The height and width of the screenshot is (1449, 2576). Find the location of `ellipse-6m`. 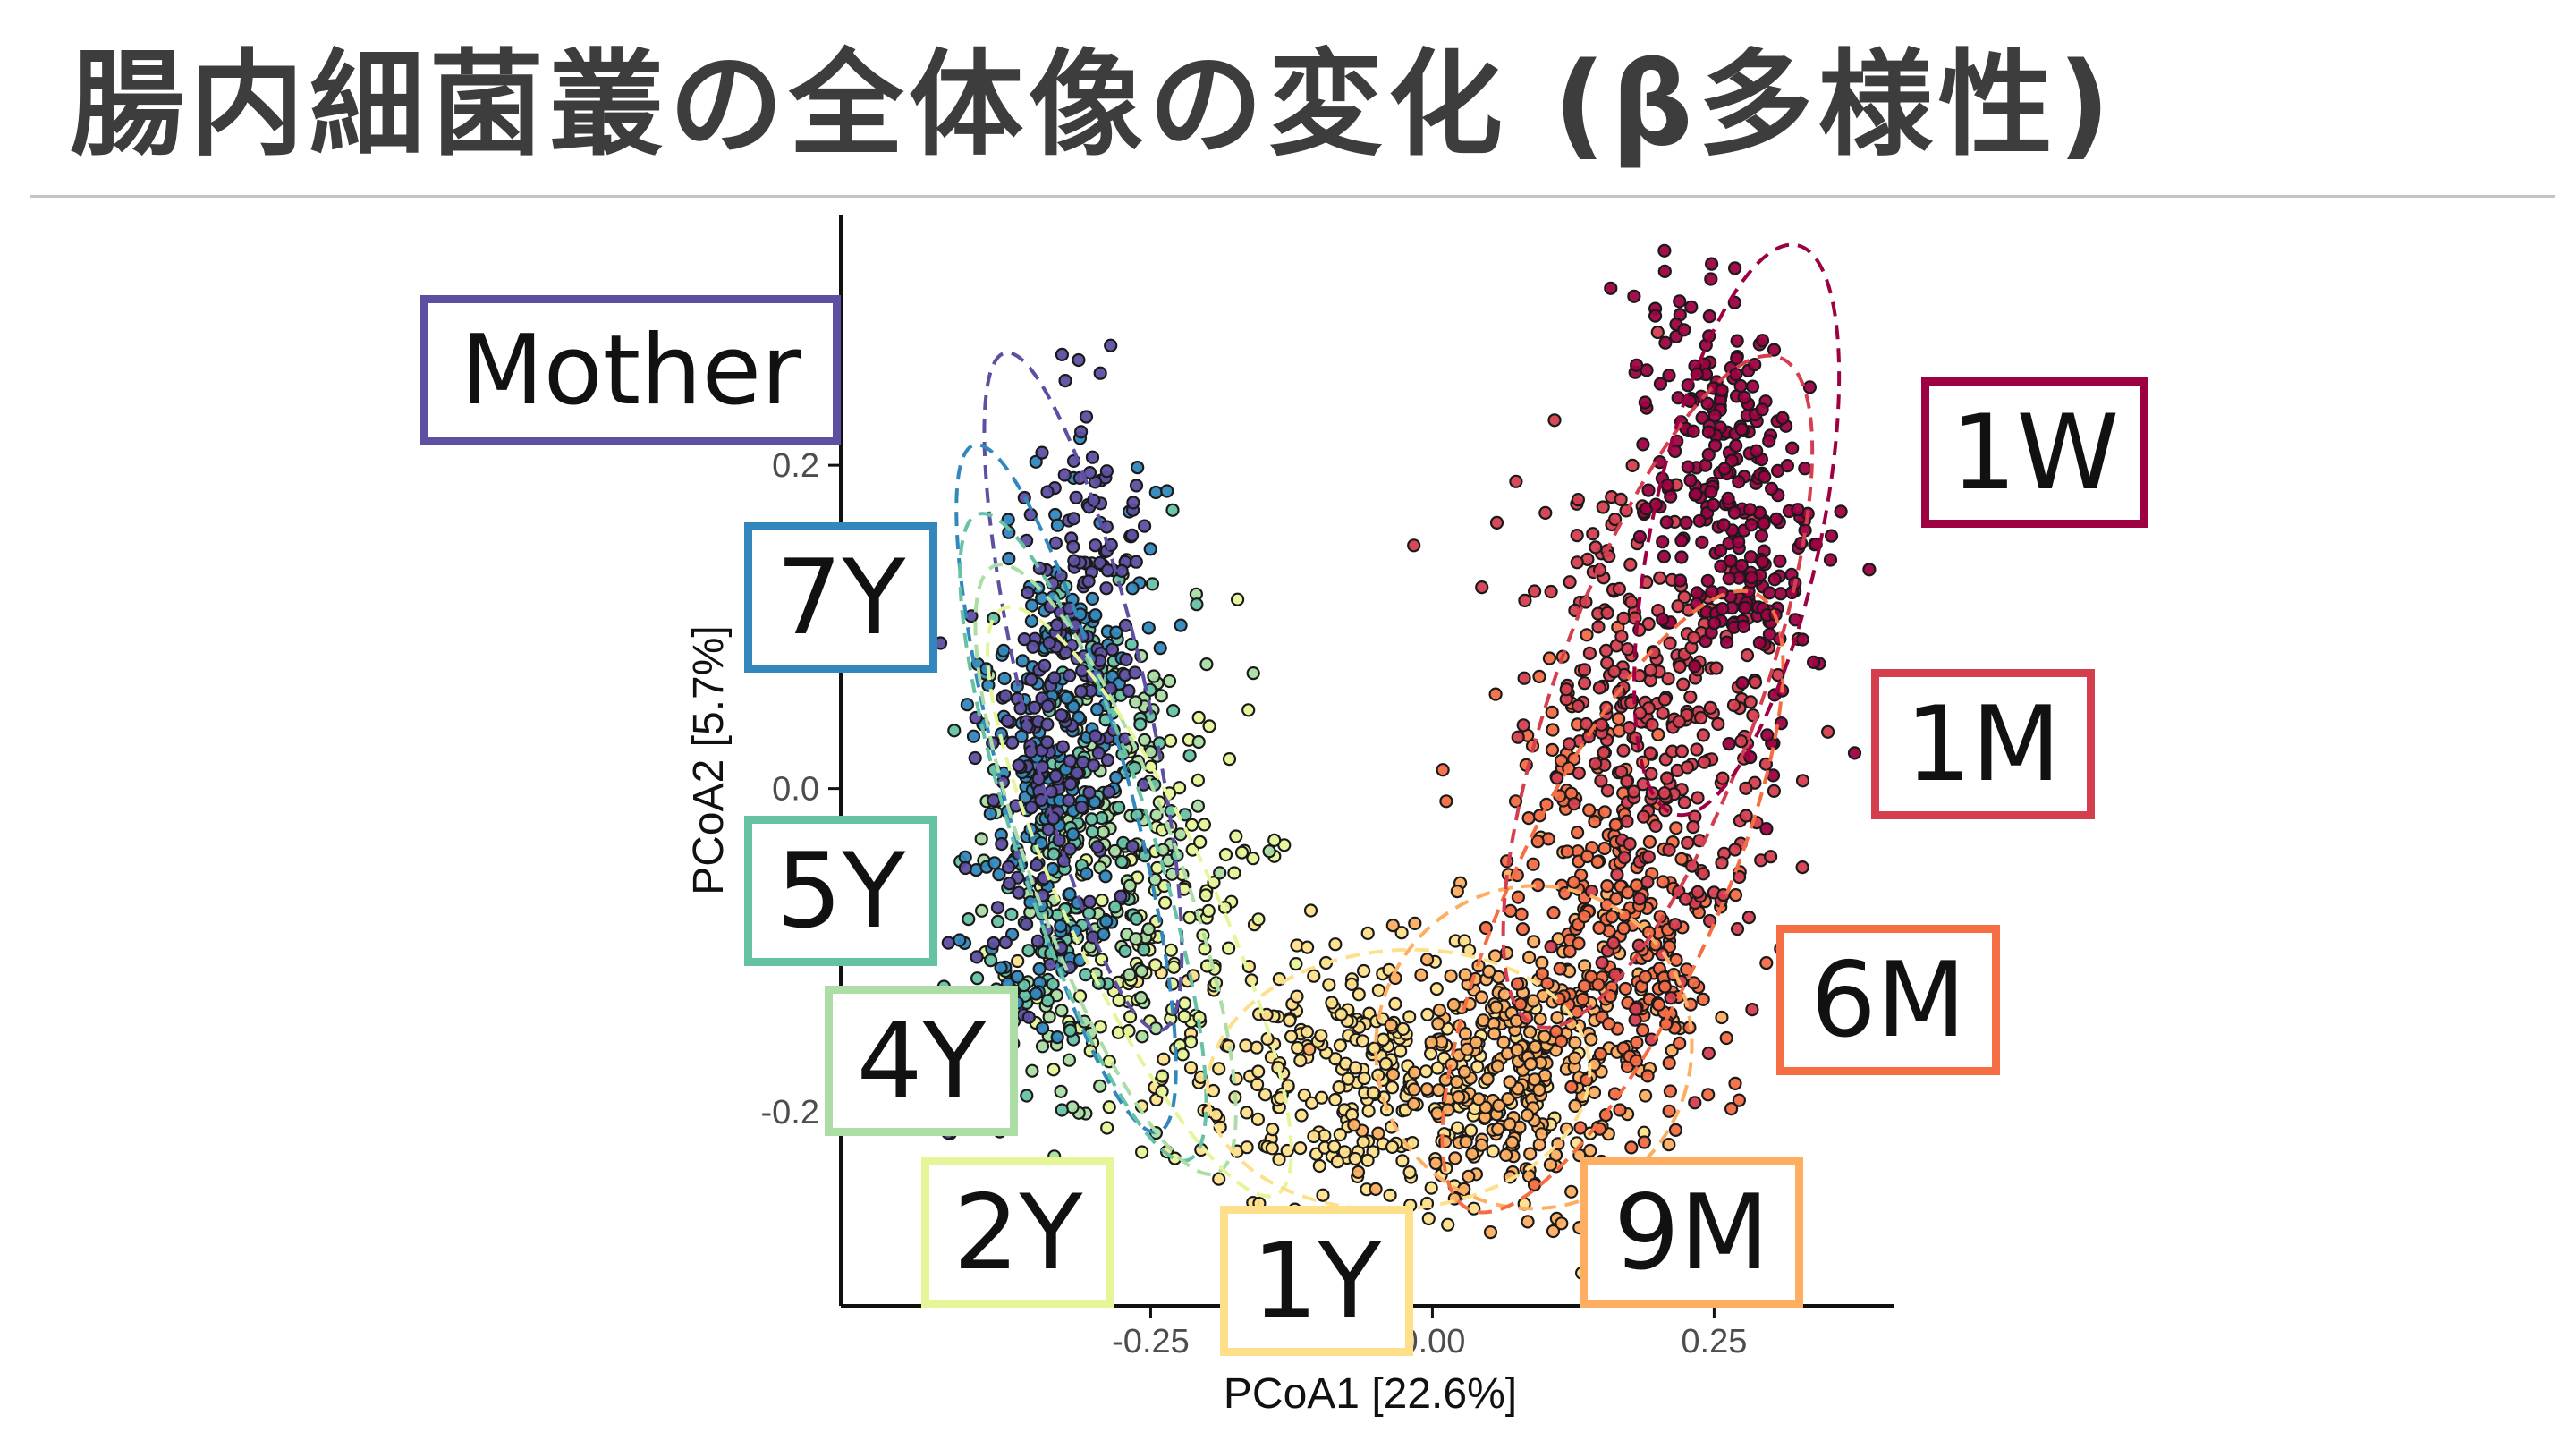

ellipse-6m is located at coordinates (1612, 902).